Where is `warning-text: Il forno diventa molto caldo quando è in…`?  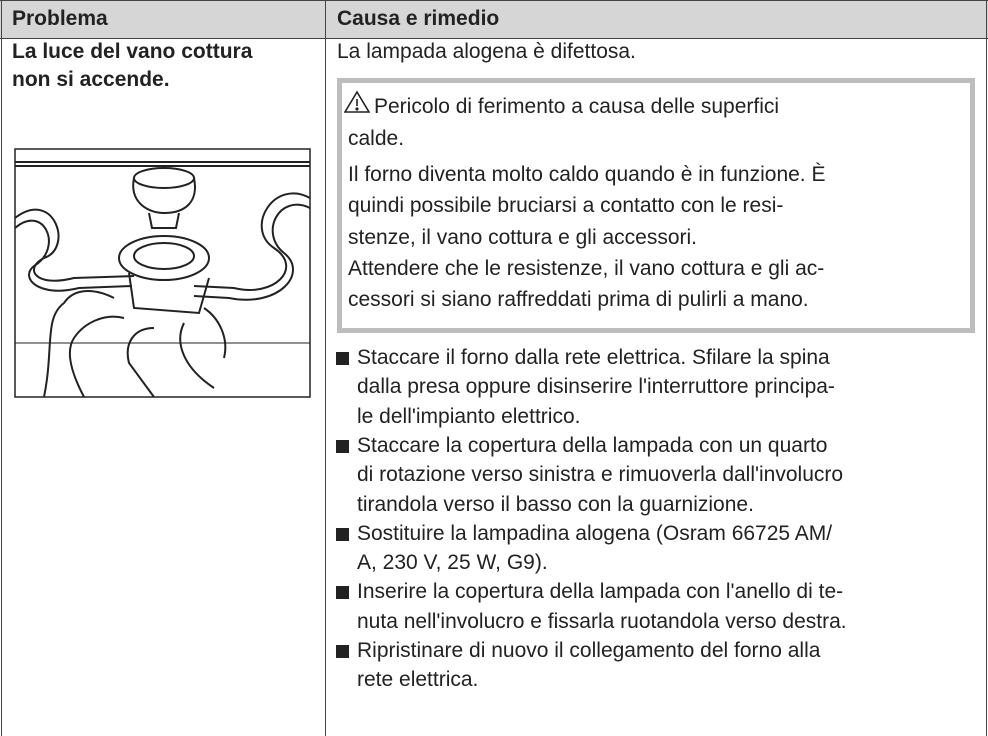
warning-text: Il forno diventa molto caldo quando è in… is located at coordinates (587, 174).